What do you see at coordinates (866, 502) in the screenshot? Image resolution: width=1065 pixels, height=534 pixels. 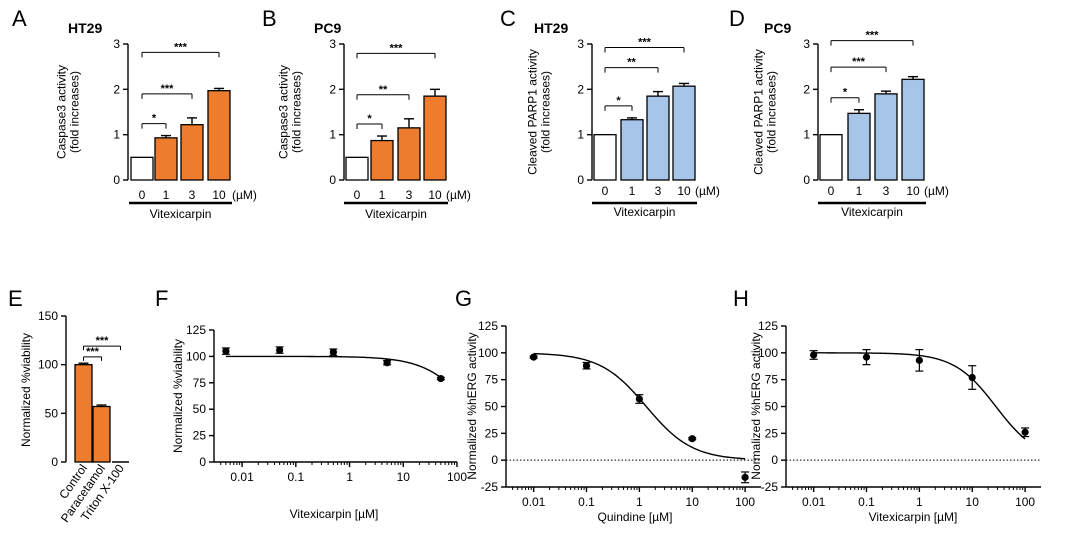 I see `x-tick-label: 0.1` at bounding box center [866, 502].